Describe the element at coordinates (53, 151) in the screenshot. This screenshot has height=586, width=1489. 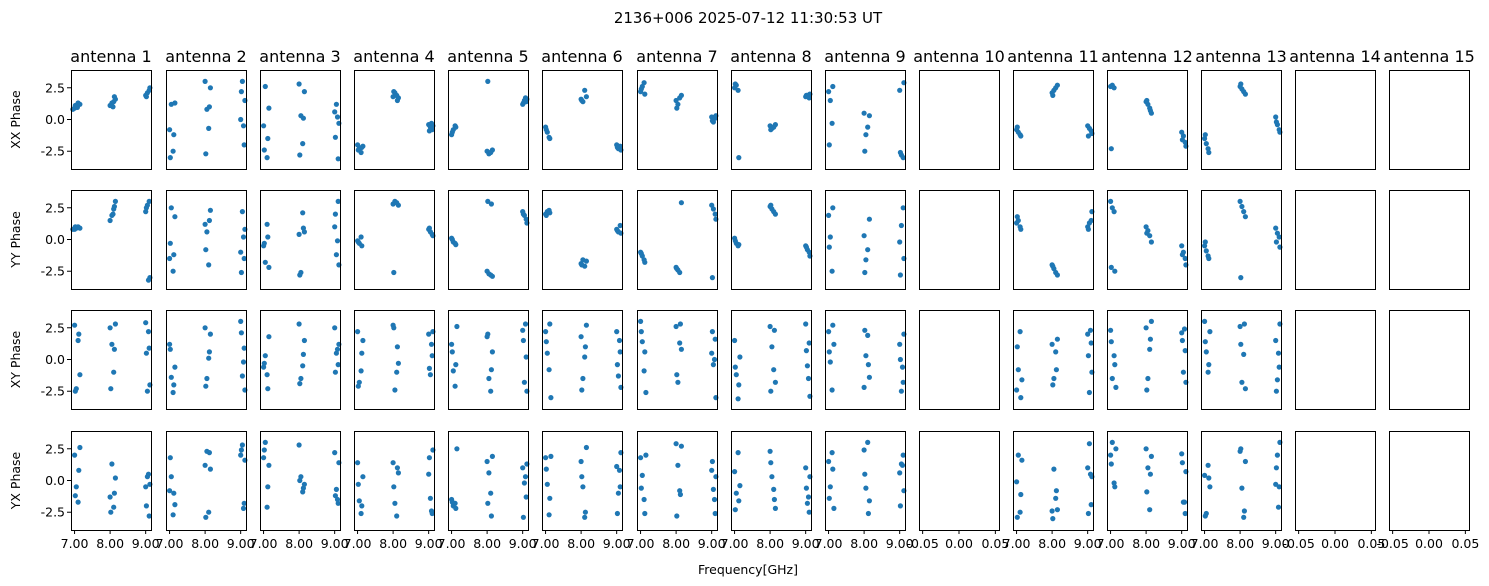
I see `y-tick-label: -2.5` at that location.